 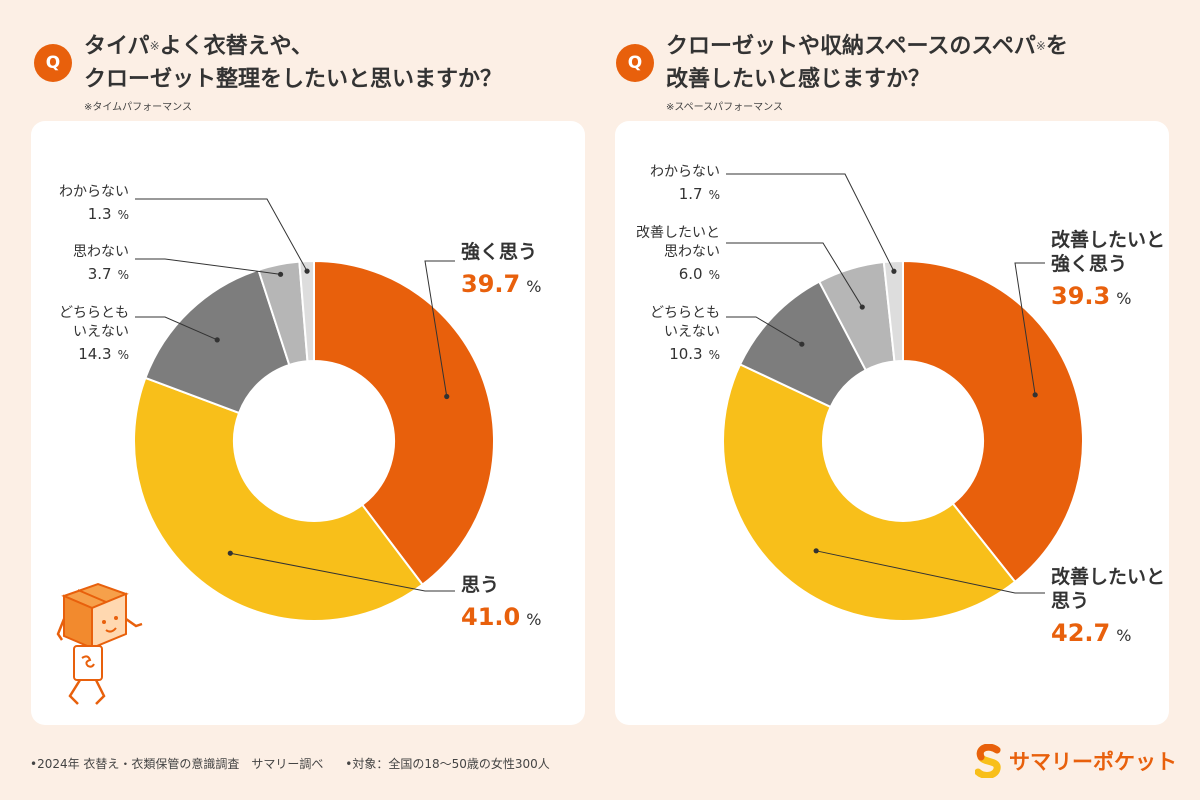 What do you see at coordinates (154, 46) in the screenshot?
I see `question-left-mark: ※` at bounding box center [154, 46].